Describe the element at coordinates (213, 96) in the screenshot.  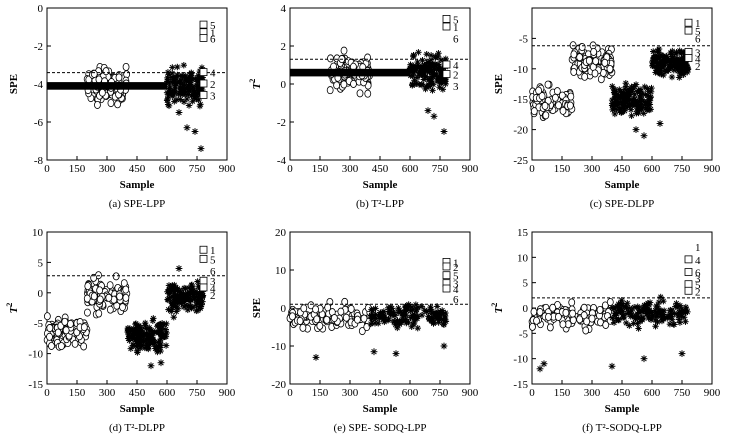
I see `fault-label: 3` at that location.